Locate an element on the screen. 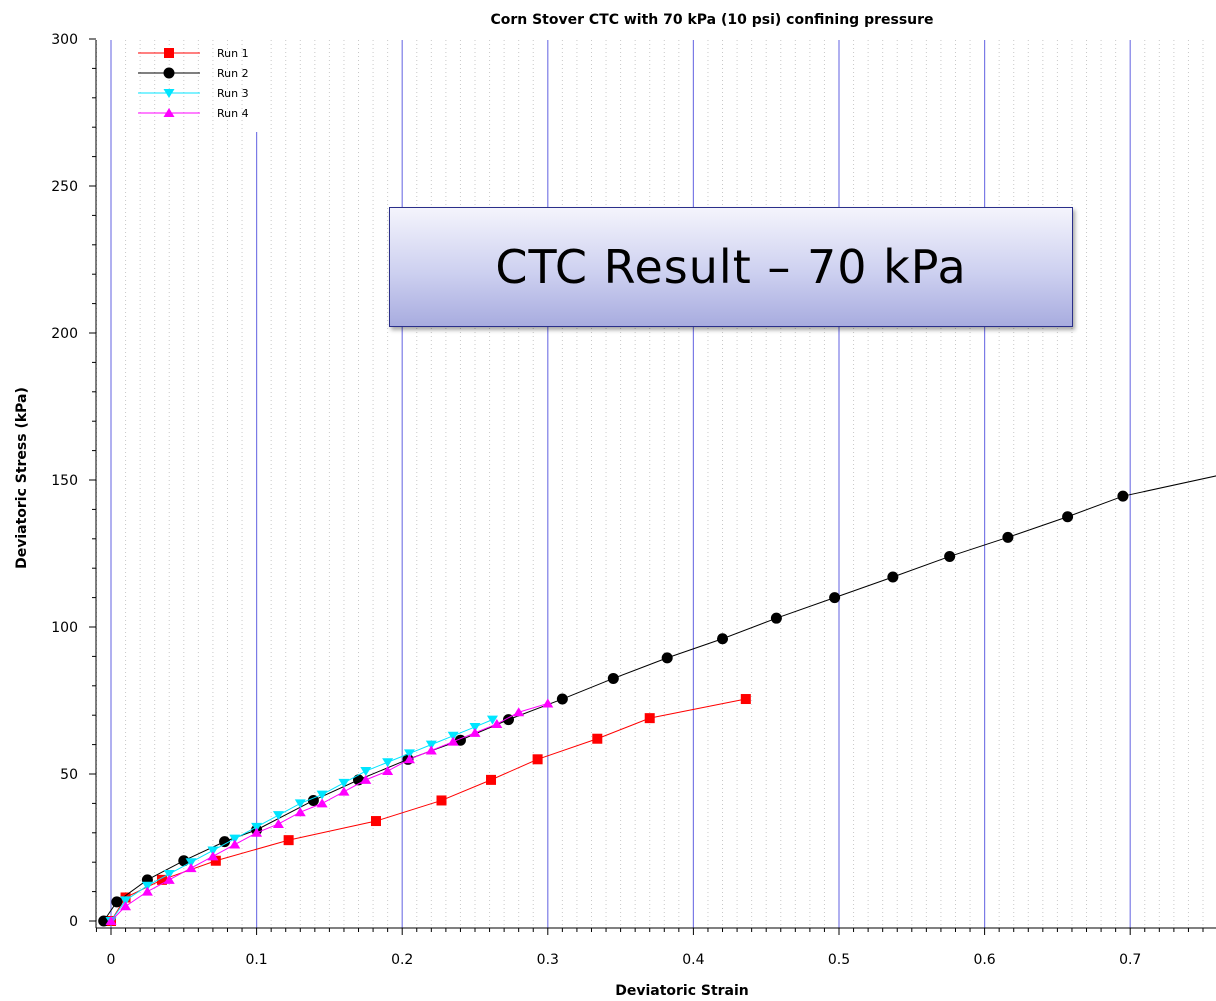  x-tick-label: 0.2 is located at coordinates (402, 960).